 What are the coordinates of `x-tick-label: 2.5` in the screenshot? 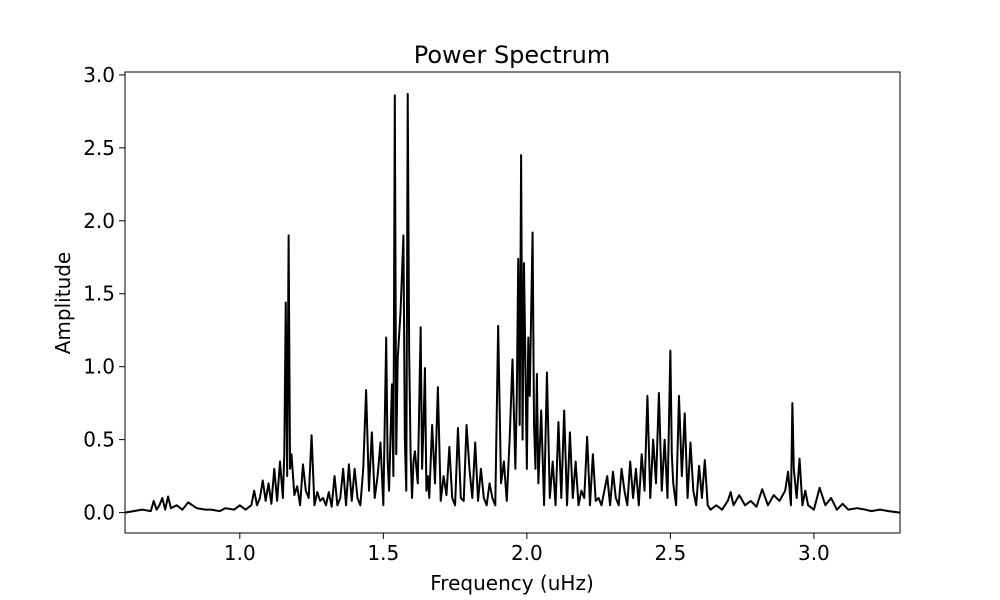 It's located at (670, 553).